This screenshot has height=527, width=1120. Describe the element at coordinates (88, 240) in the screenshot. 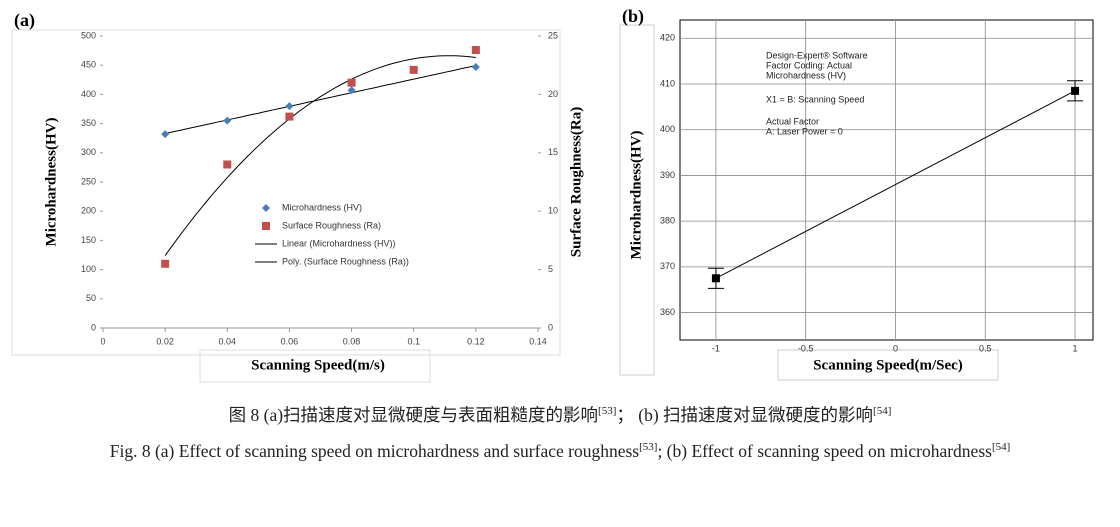

I see `y-tick-label: 150` at that location.